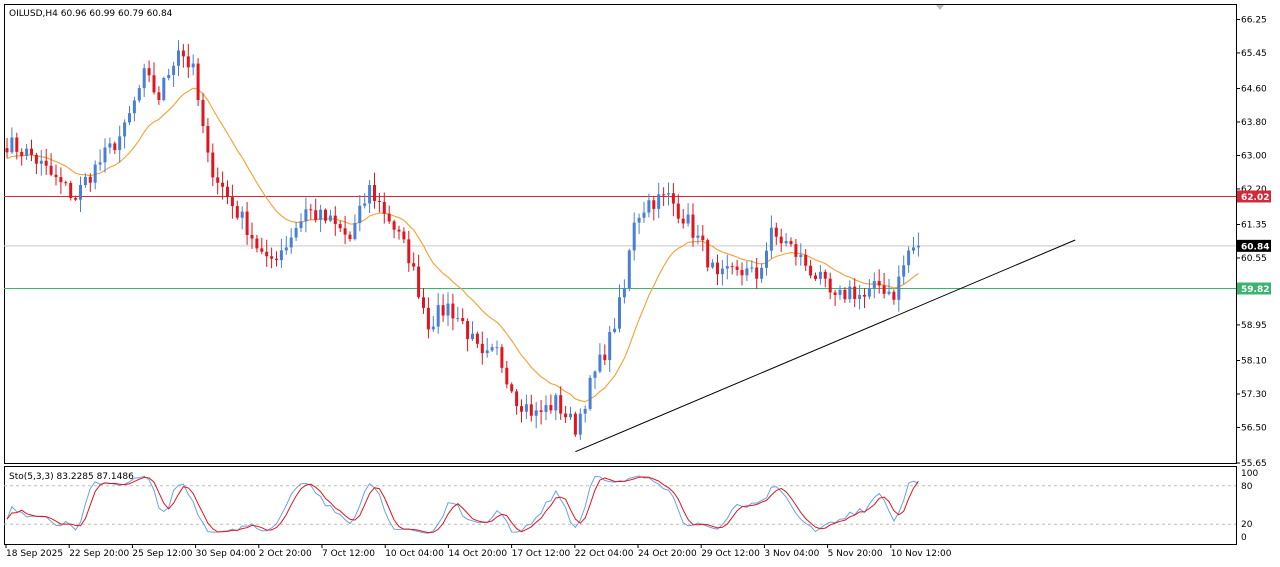 This screenshot has width=1280, height=567. I want to click on y-tick-label: 55.65, so click(1254, 464).